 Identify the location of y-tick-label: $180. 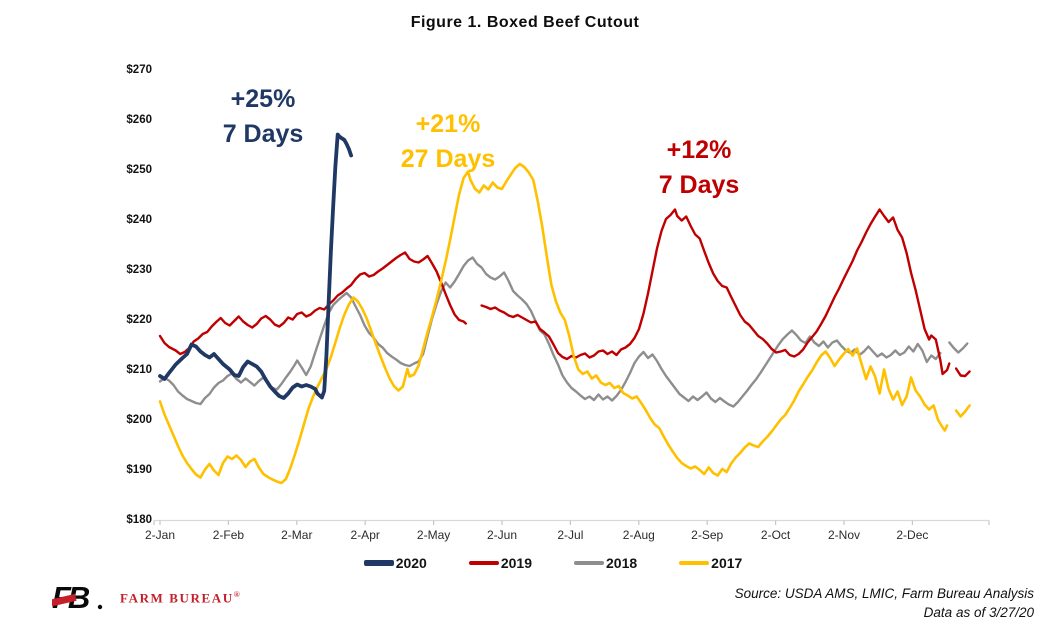
(139, 520).